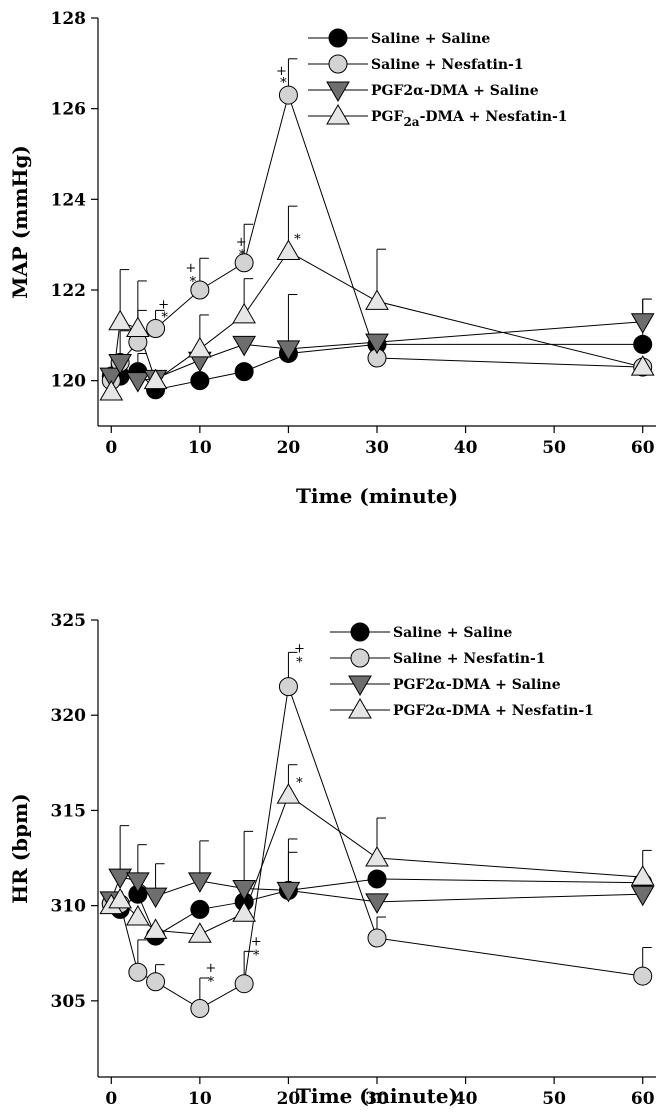  Describe the element at coordinates (466, 448) in the screenshot. I see `map-x-tick-label: 40` at that location.